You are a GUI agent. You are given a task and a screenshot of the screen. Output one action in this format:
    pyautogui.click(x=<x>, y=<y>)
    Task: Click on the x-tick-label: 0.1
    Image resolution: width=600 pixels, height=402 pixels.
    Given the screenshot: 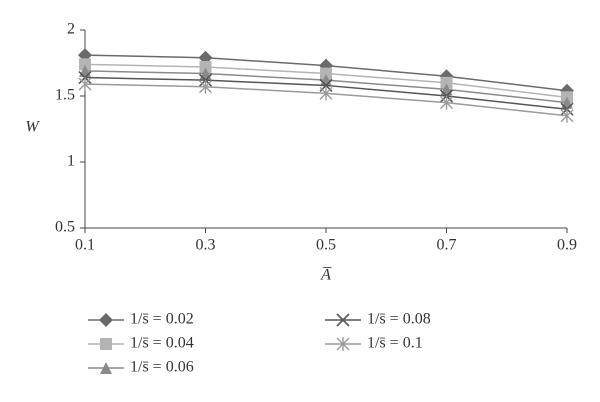 What is the action you would take?
    pyautogui.click(x=85, y=245)
    